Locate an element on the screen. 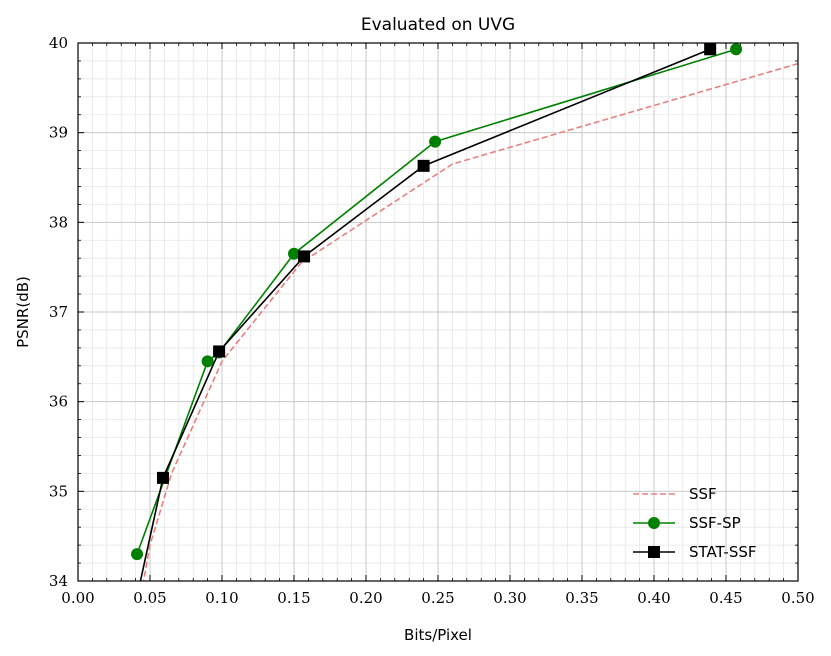  y-tick-label: 36 is located at coordinates (58, 402).